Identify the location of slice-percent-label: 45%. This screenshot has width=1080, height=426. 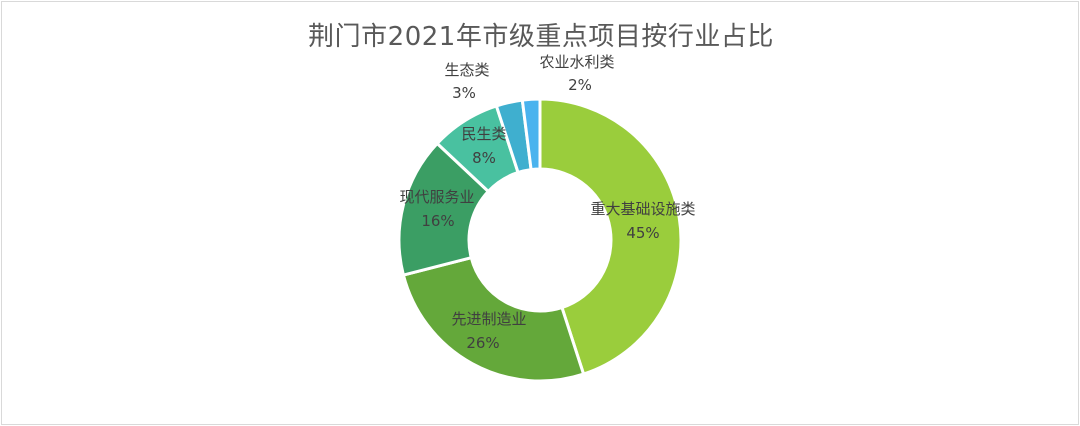
(642, 233).